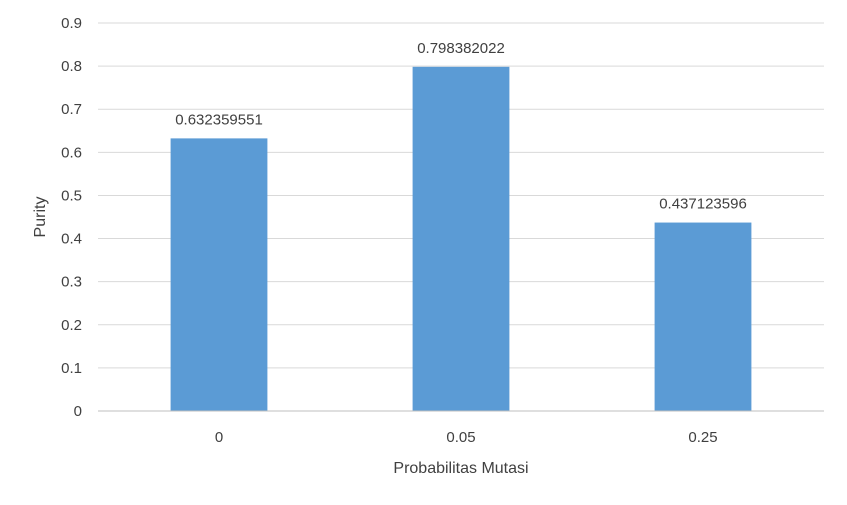  I want to click on y-tick-label: 0.9, so click(71, 23).